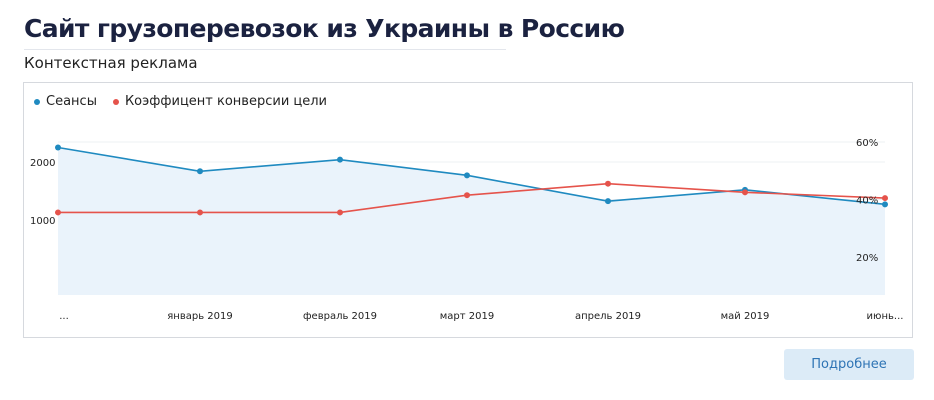 This screenshot has height=400, width=934. I want to click on legend-label-conversion: Коэффицент конверсии цели, so click(225, 101).